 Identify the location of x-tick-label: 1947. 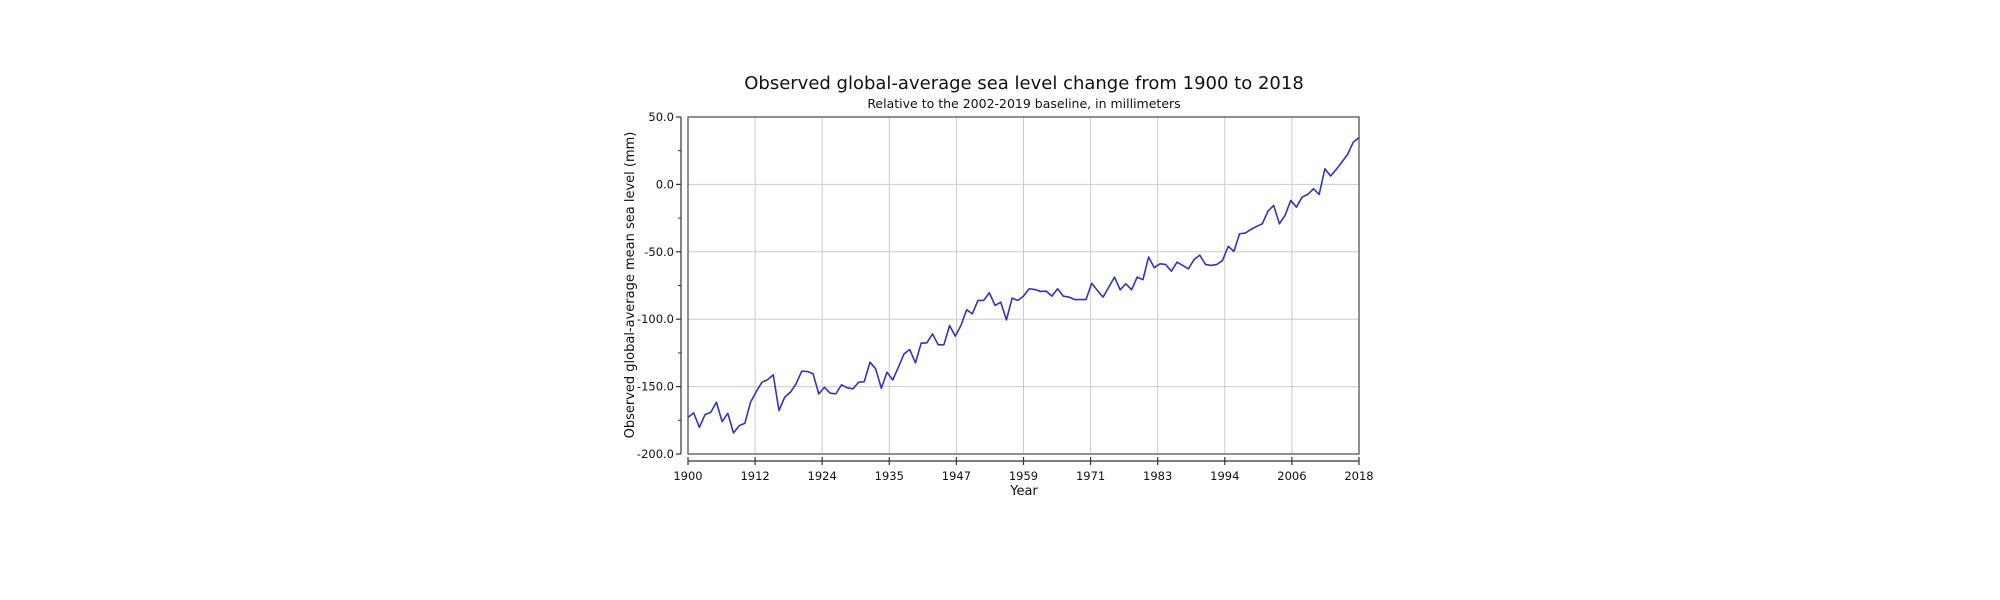
(956, 476).